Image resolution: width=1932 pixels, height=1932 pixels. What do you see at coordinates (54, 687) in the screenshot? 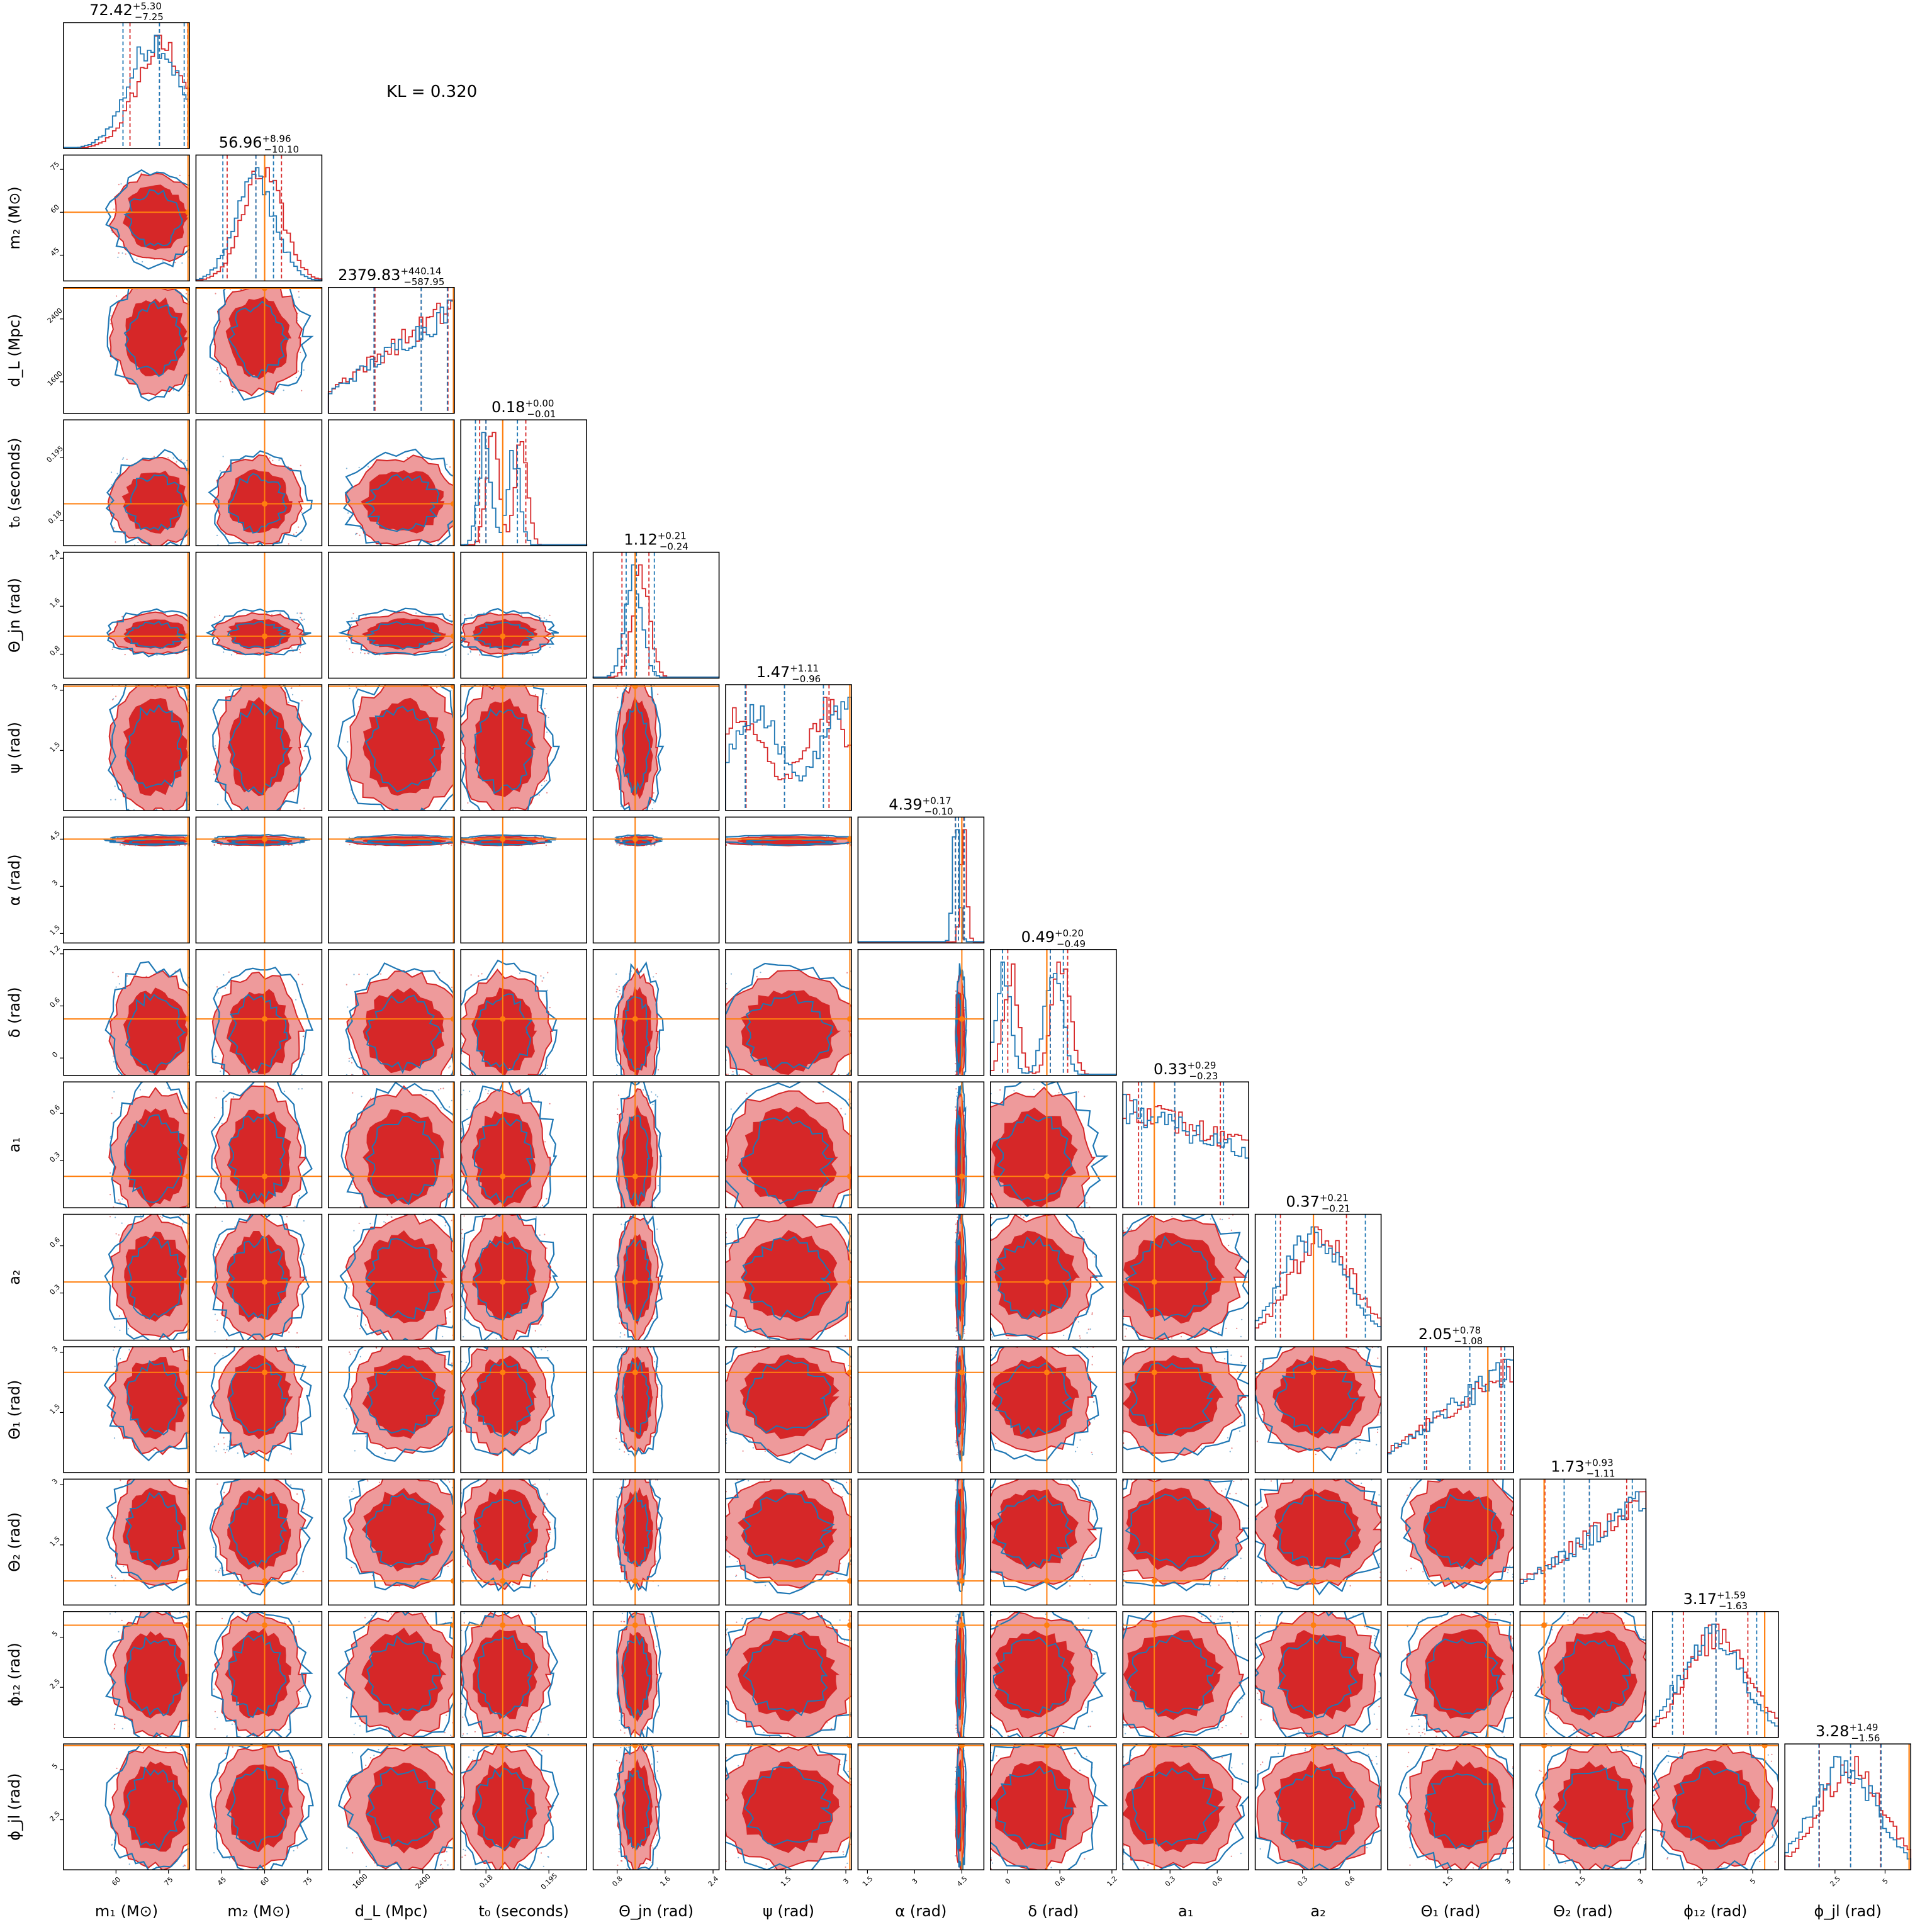
I see `y-tick-label: 3` at bounding box center [54, 687].